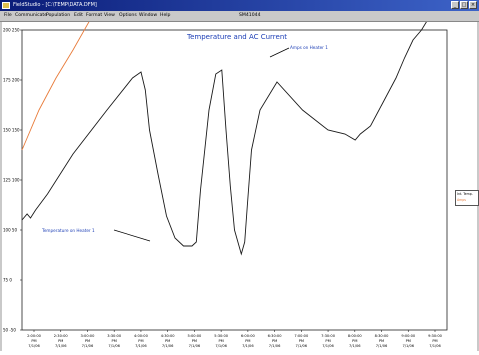  Describe the element at coordinates (279, 52) in the screenshot. I see `annotation-arrow-amps` at that location.